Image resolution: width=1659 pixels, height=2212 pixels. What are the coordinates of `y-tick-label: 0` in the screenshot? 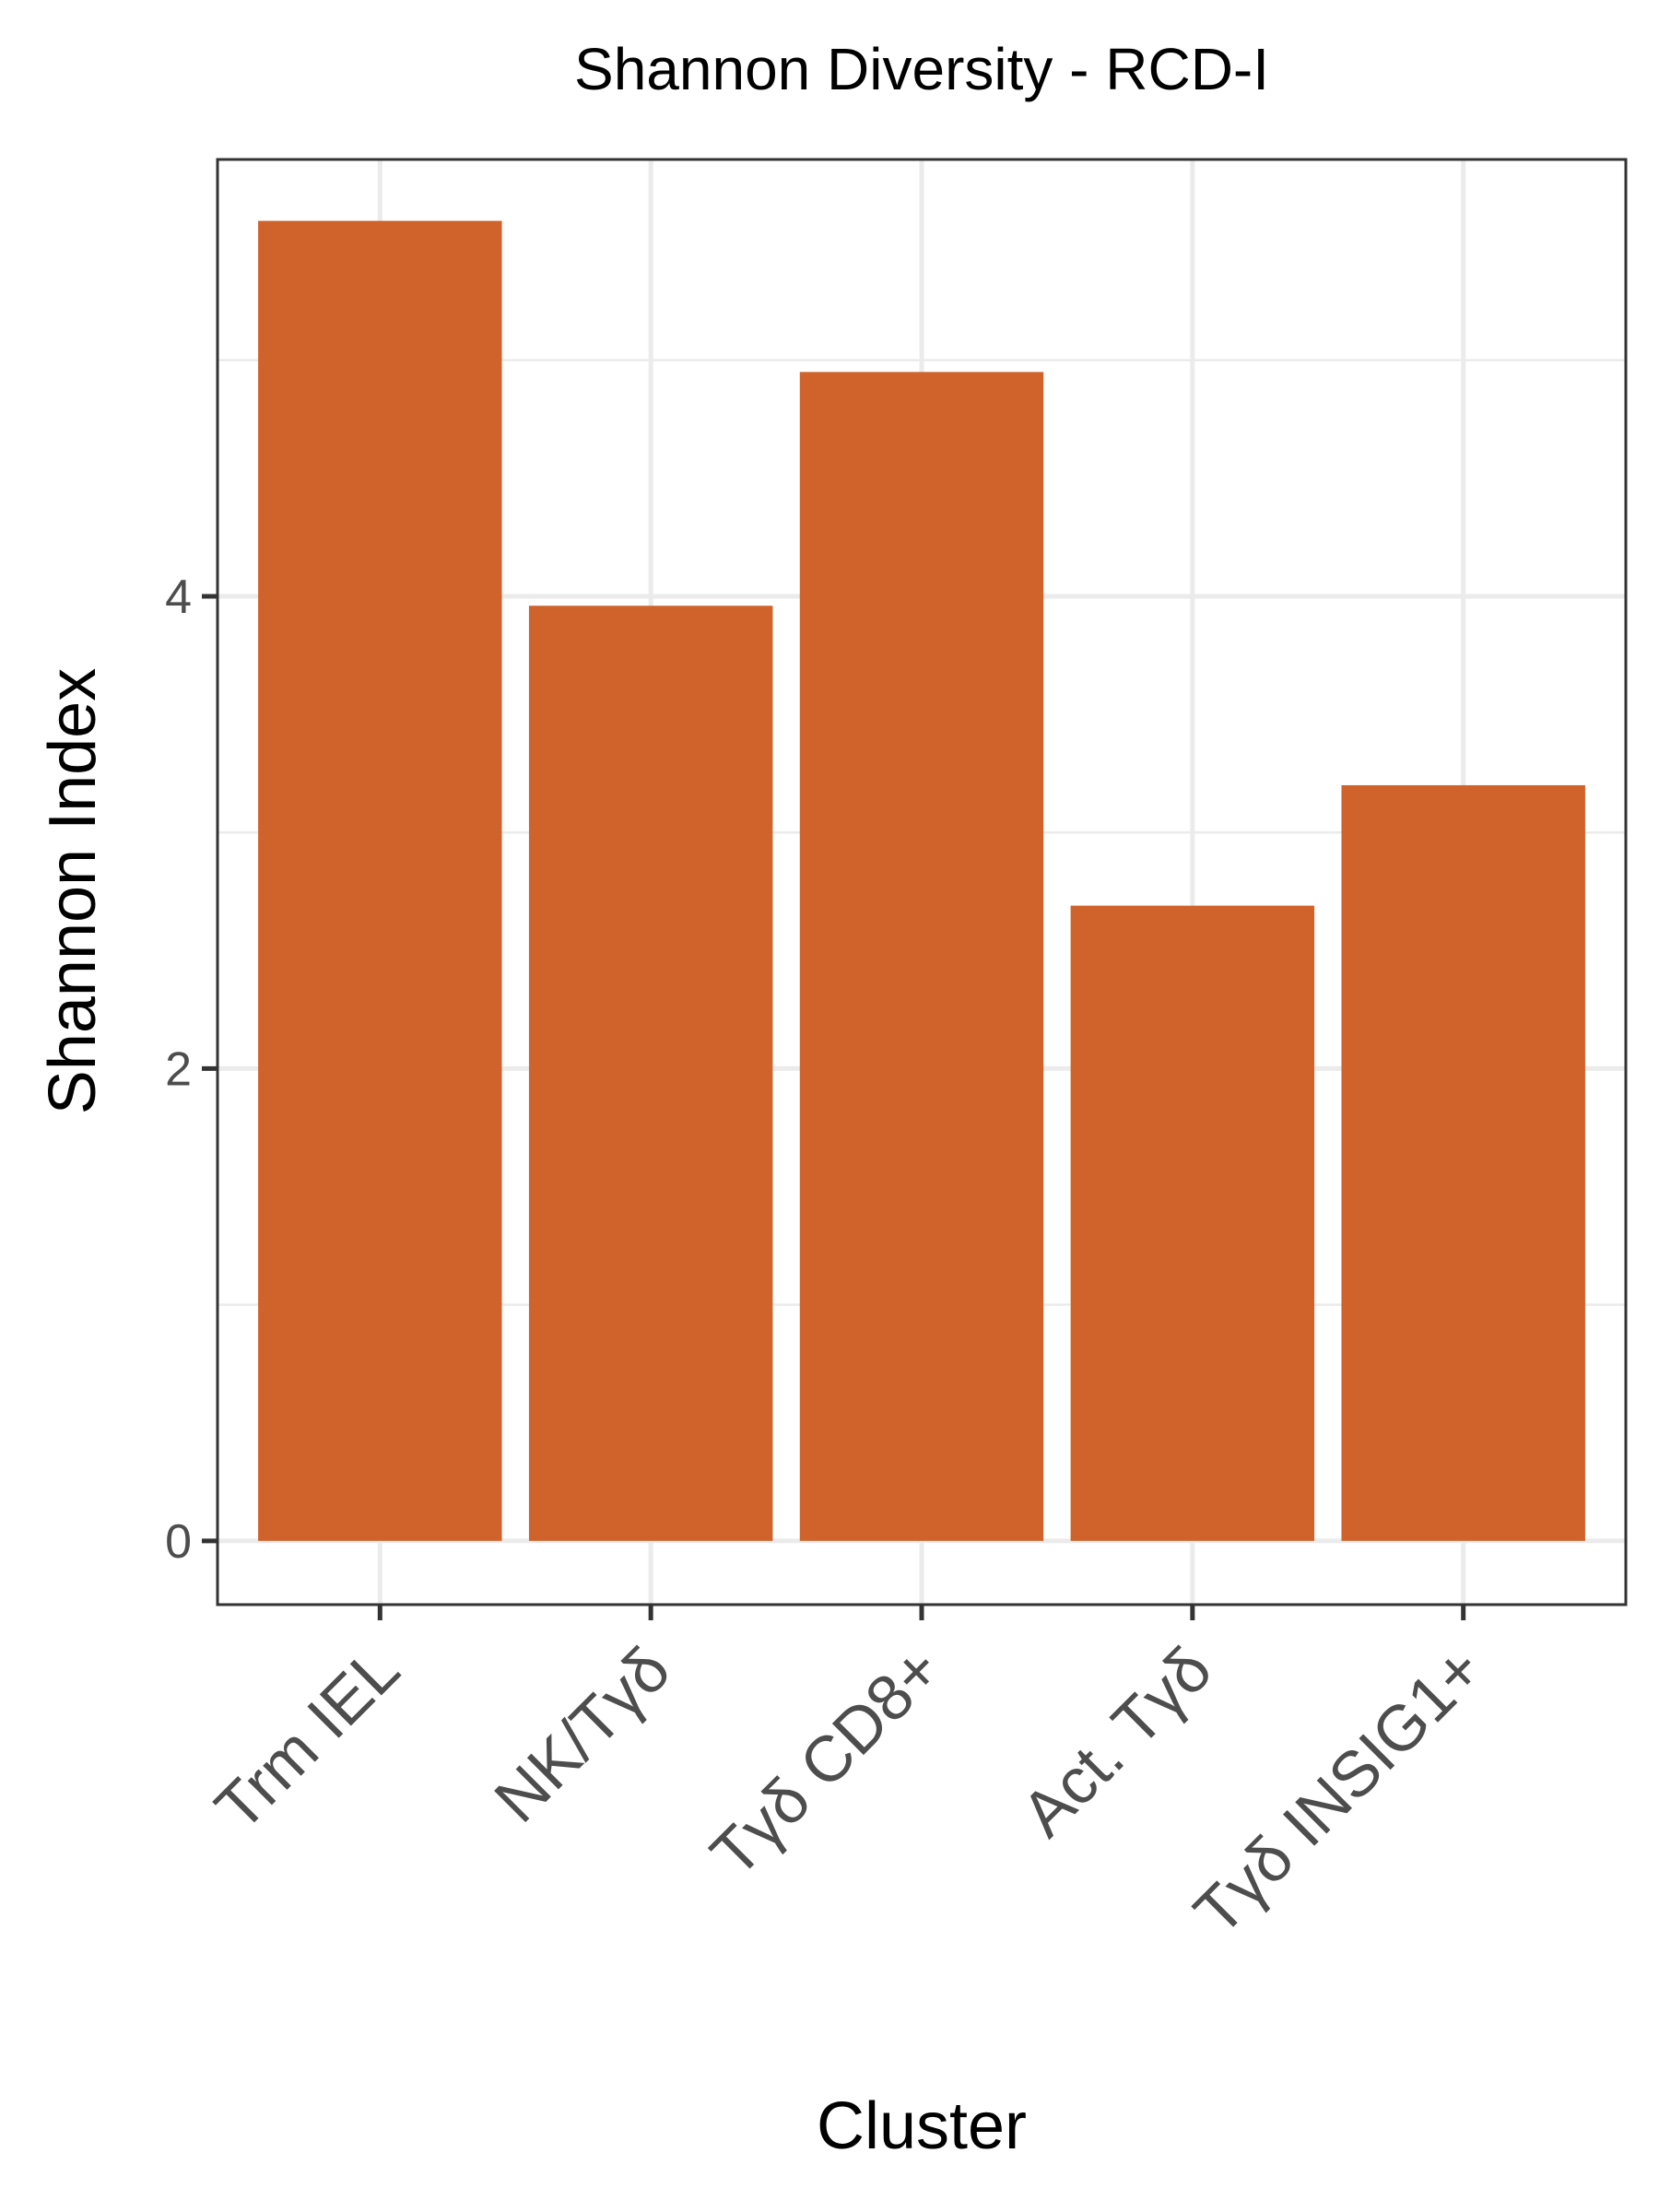 It's located at (178, 1542).